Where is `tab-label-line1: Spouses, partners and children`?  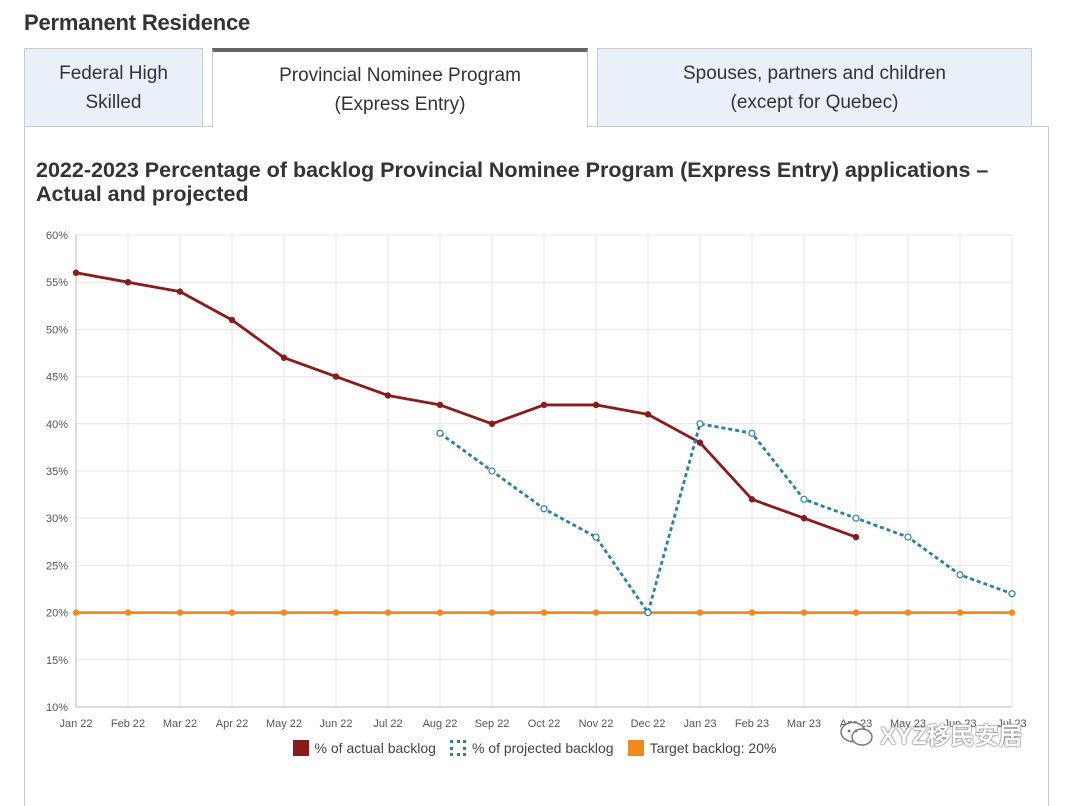
tab-label-line1: Spouses, partners and children is located at coordinates (814, 73).